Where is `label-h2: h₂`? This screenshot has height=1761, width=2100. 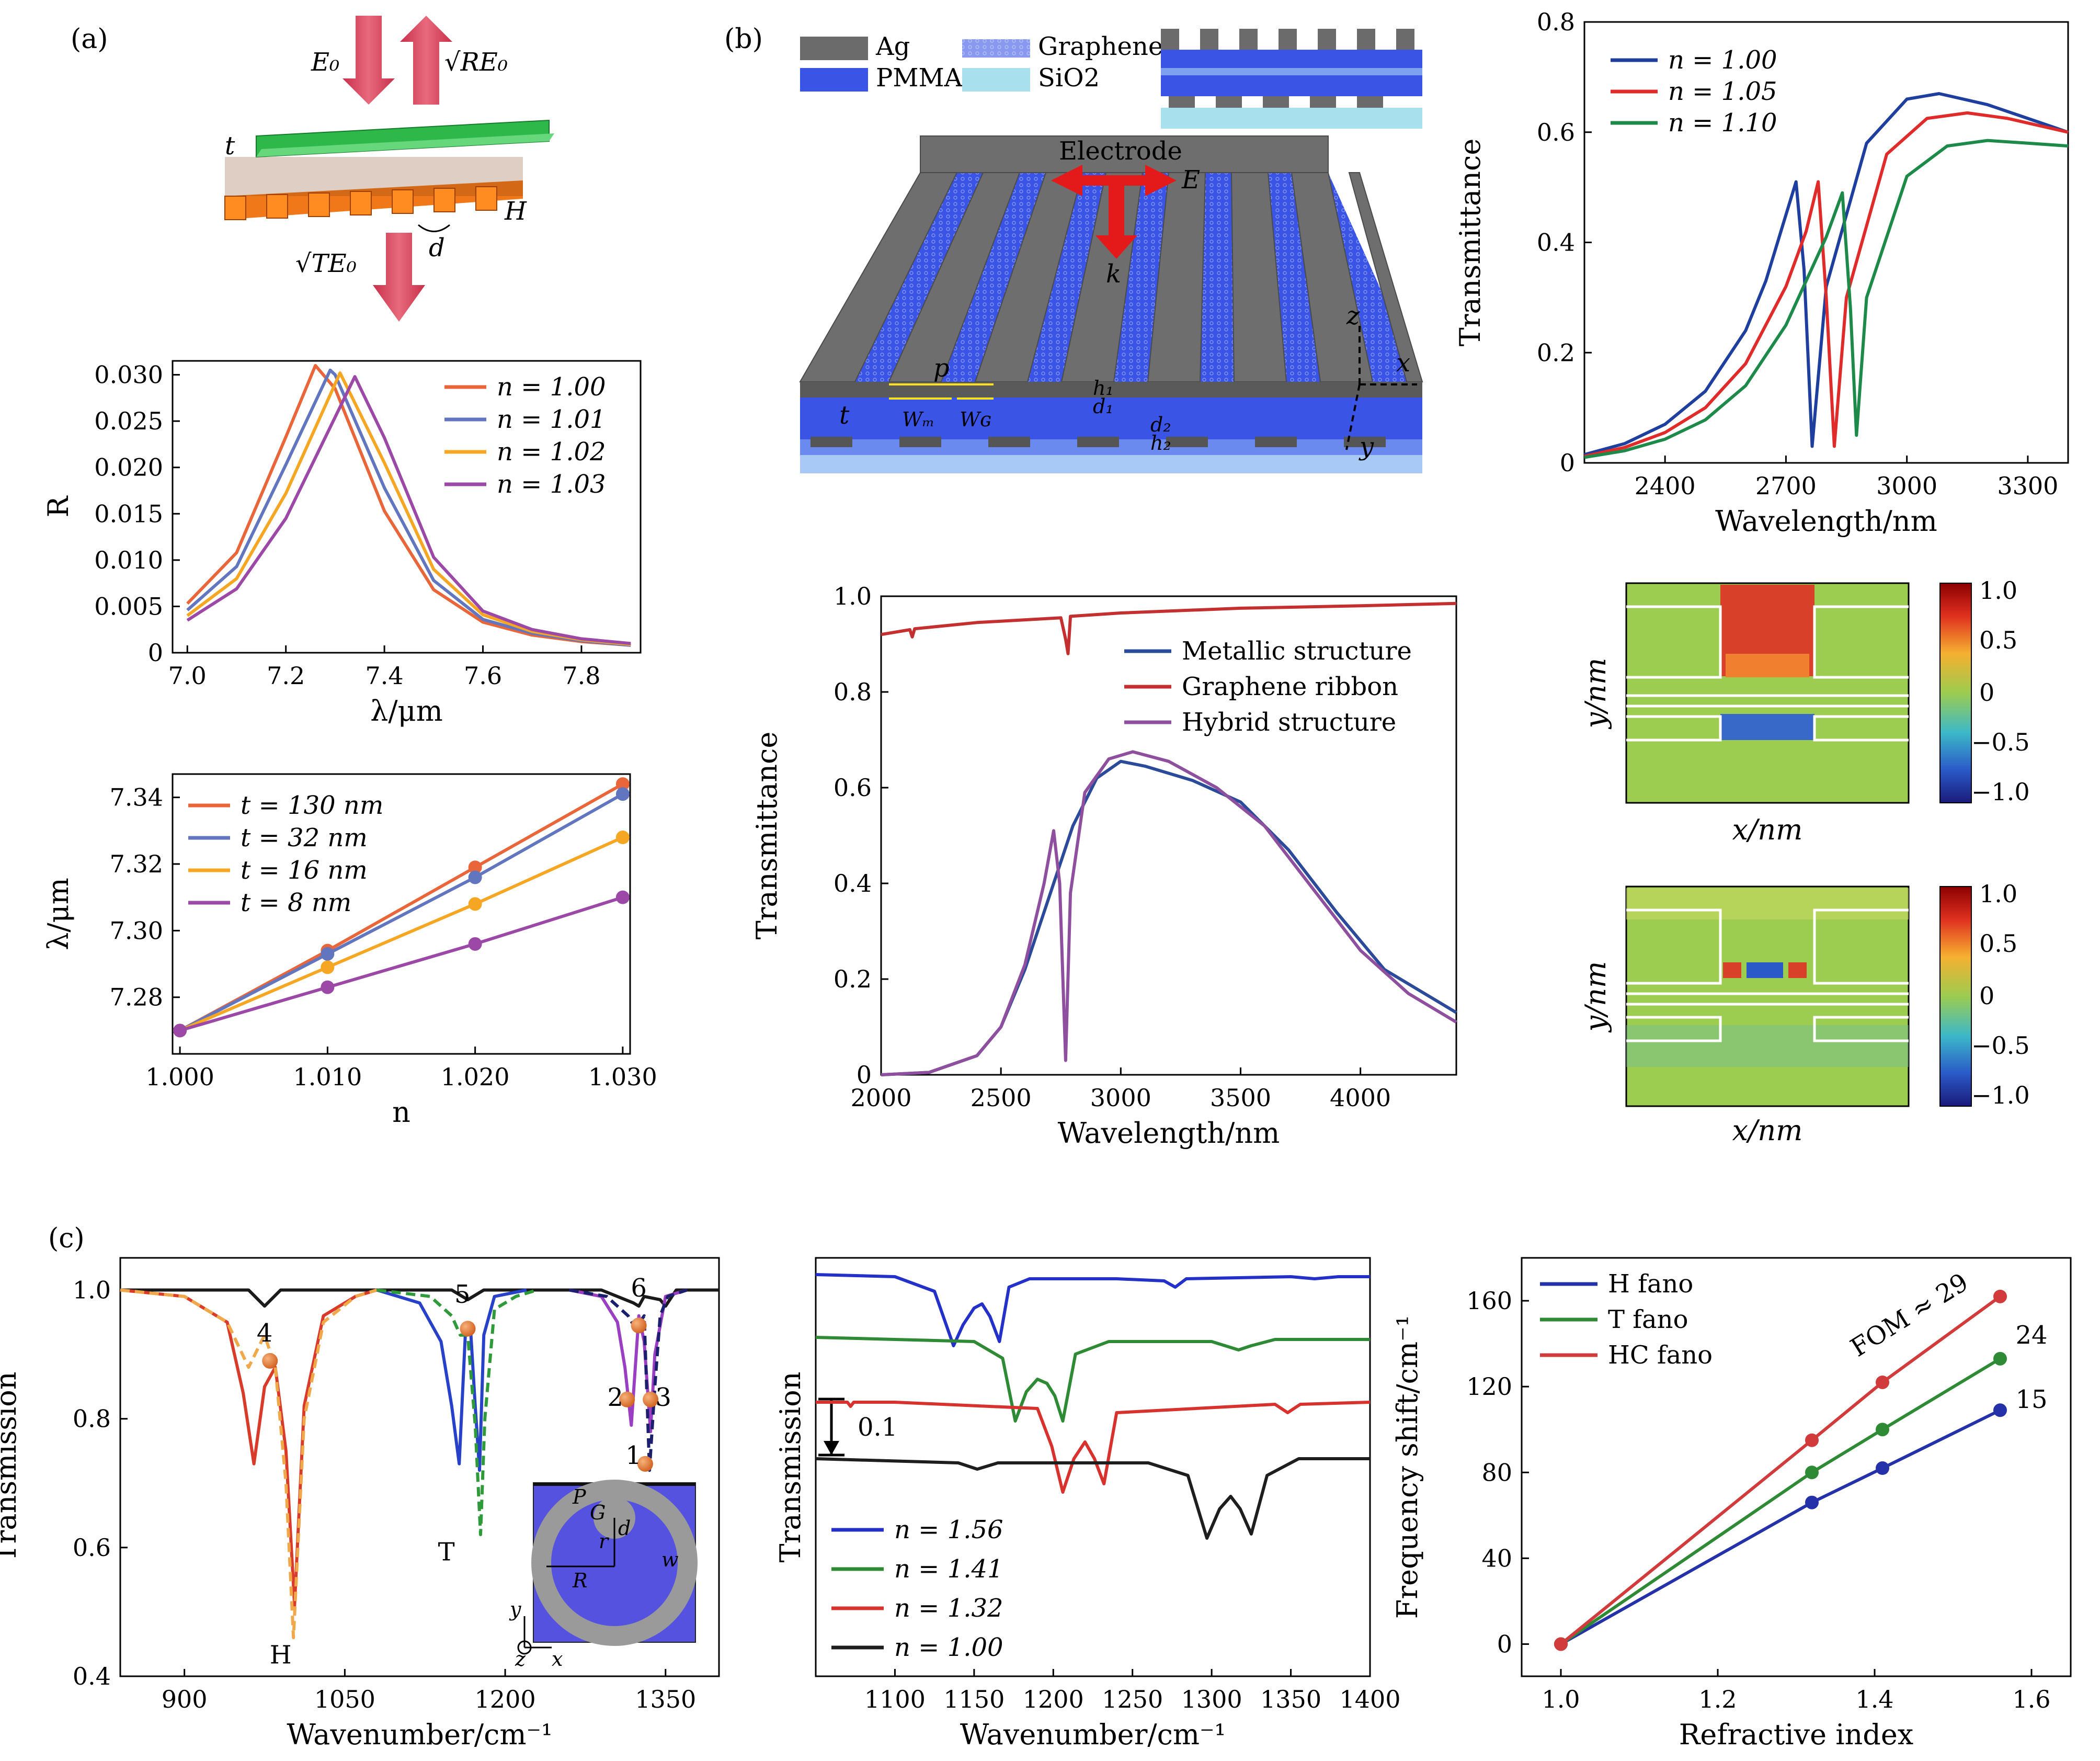
label-h2: h₂ is located at coordinates (1160, 443).